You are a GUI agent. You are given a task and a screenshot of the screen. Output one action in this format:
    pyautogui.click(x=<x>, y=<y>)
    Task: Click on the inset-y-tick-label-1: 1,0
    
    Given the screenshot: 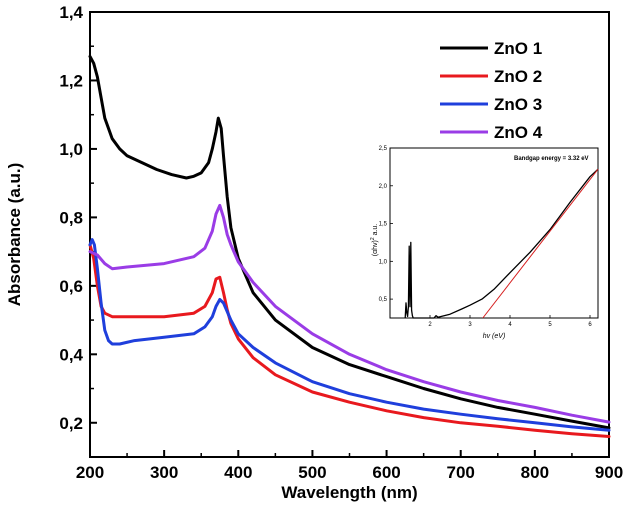 What is the action you would take?
    pyautogui.click(x=383, y=262)
    